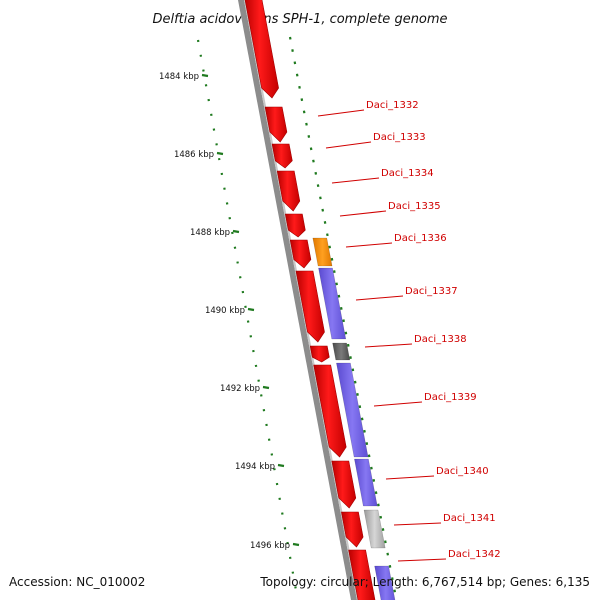  What do you see at coordinates (469, 518) in the screenshot?
I see `gene-label: Daci_1341` at bounding box center [469, 518].